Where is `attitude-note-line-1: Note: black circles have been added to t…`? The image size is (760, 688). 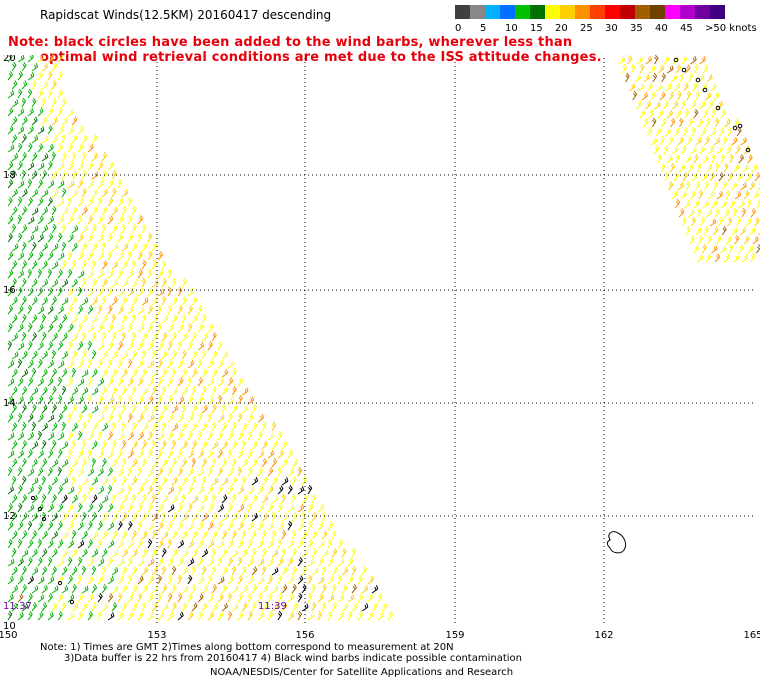
attitude-note-line-1: Note: black circles have been added to t… is located at coordinates (290, 42).